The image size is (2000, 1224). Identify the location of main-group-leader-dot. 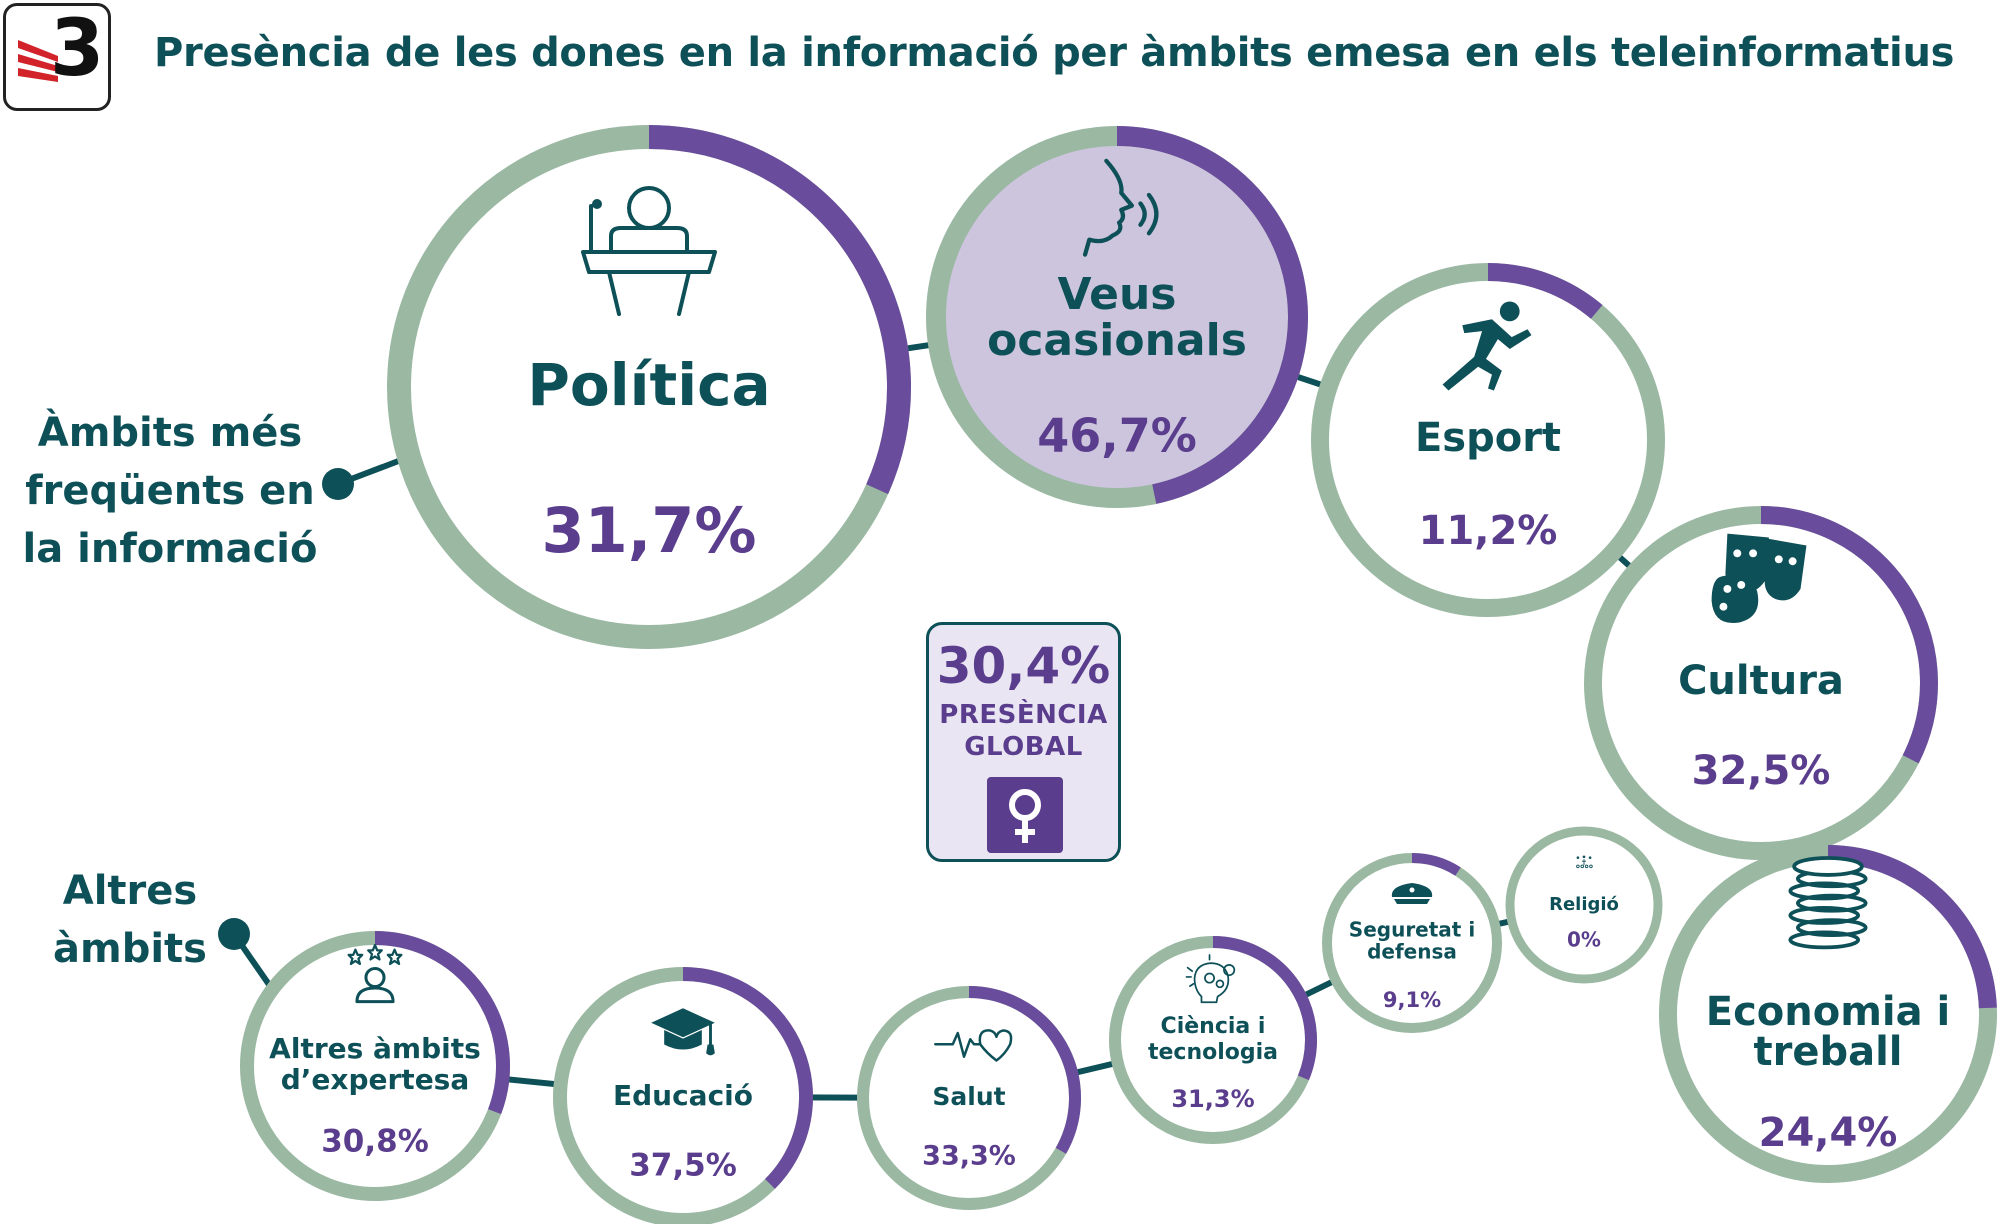
(338, 484).